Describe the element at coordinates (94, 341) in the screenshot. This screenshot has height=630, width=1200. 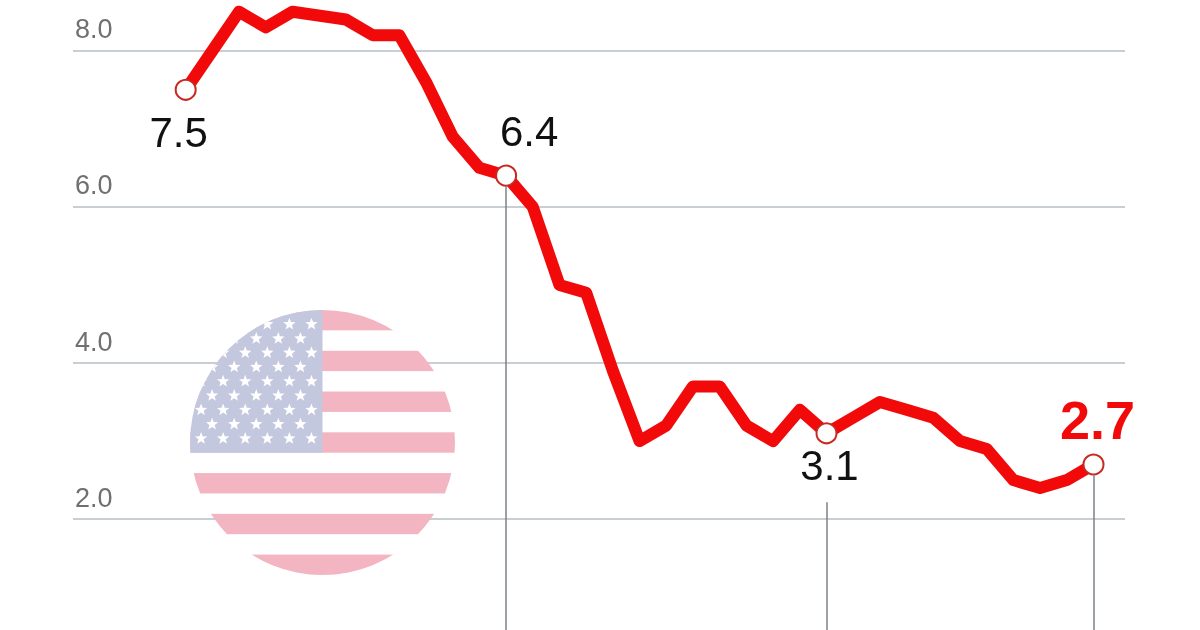
I see `y-tick-label: 4.0` at that location.